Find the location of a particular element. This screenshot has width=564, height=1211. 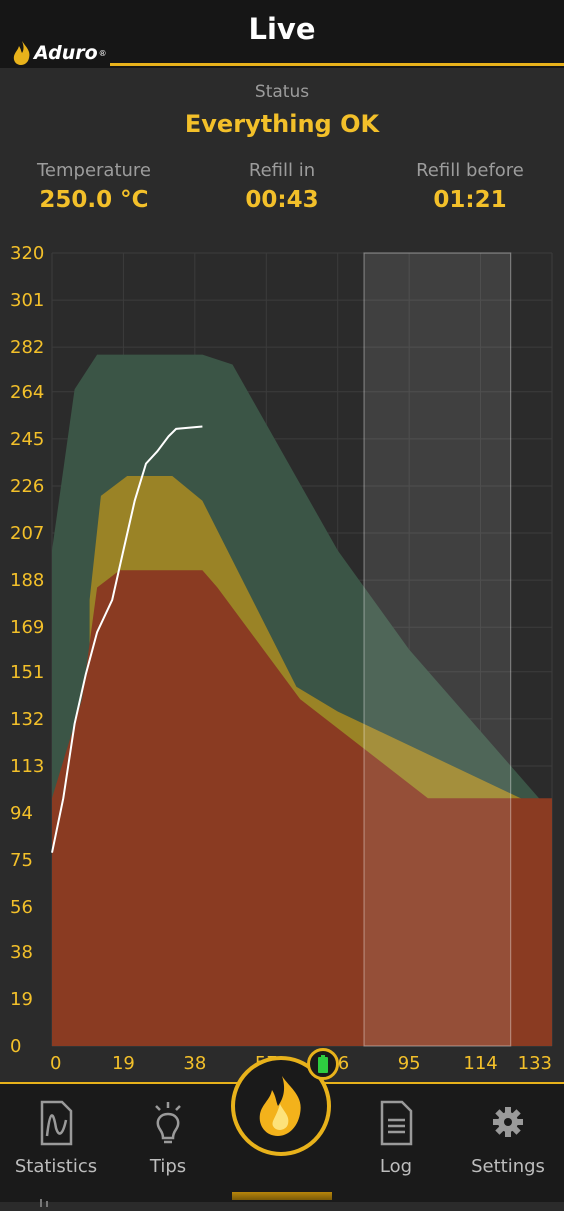

statistics-icon is located at coordinates (56, 1123).